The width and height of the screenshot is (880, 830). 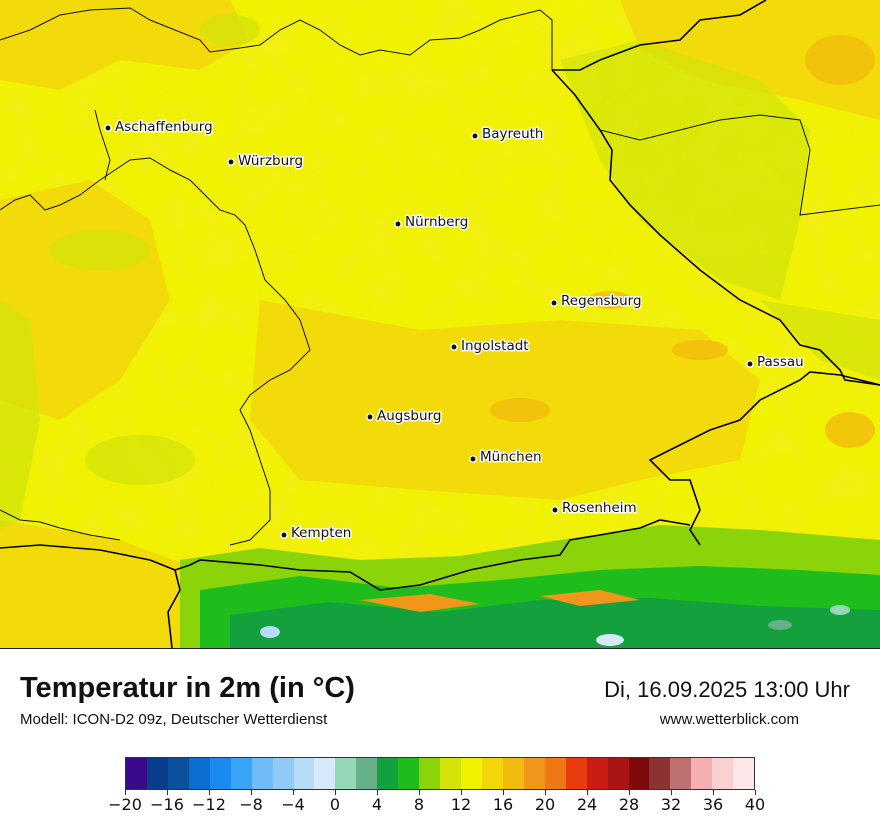 I want to click on city-ingolstadt: Ingolstadt, so click(x=490, y=346).